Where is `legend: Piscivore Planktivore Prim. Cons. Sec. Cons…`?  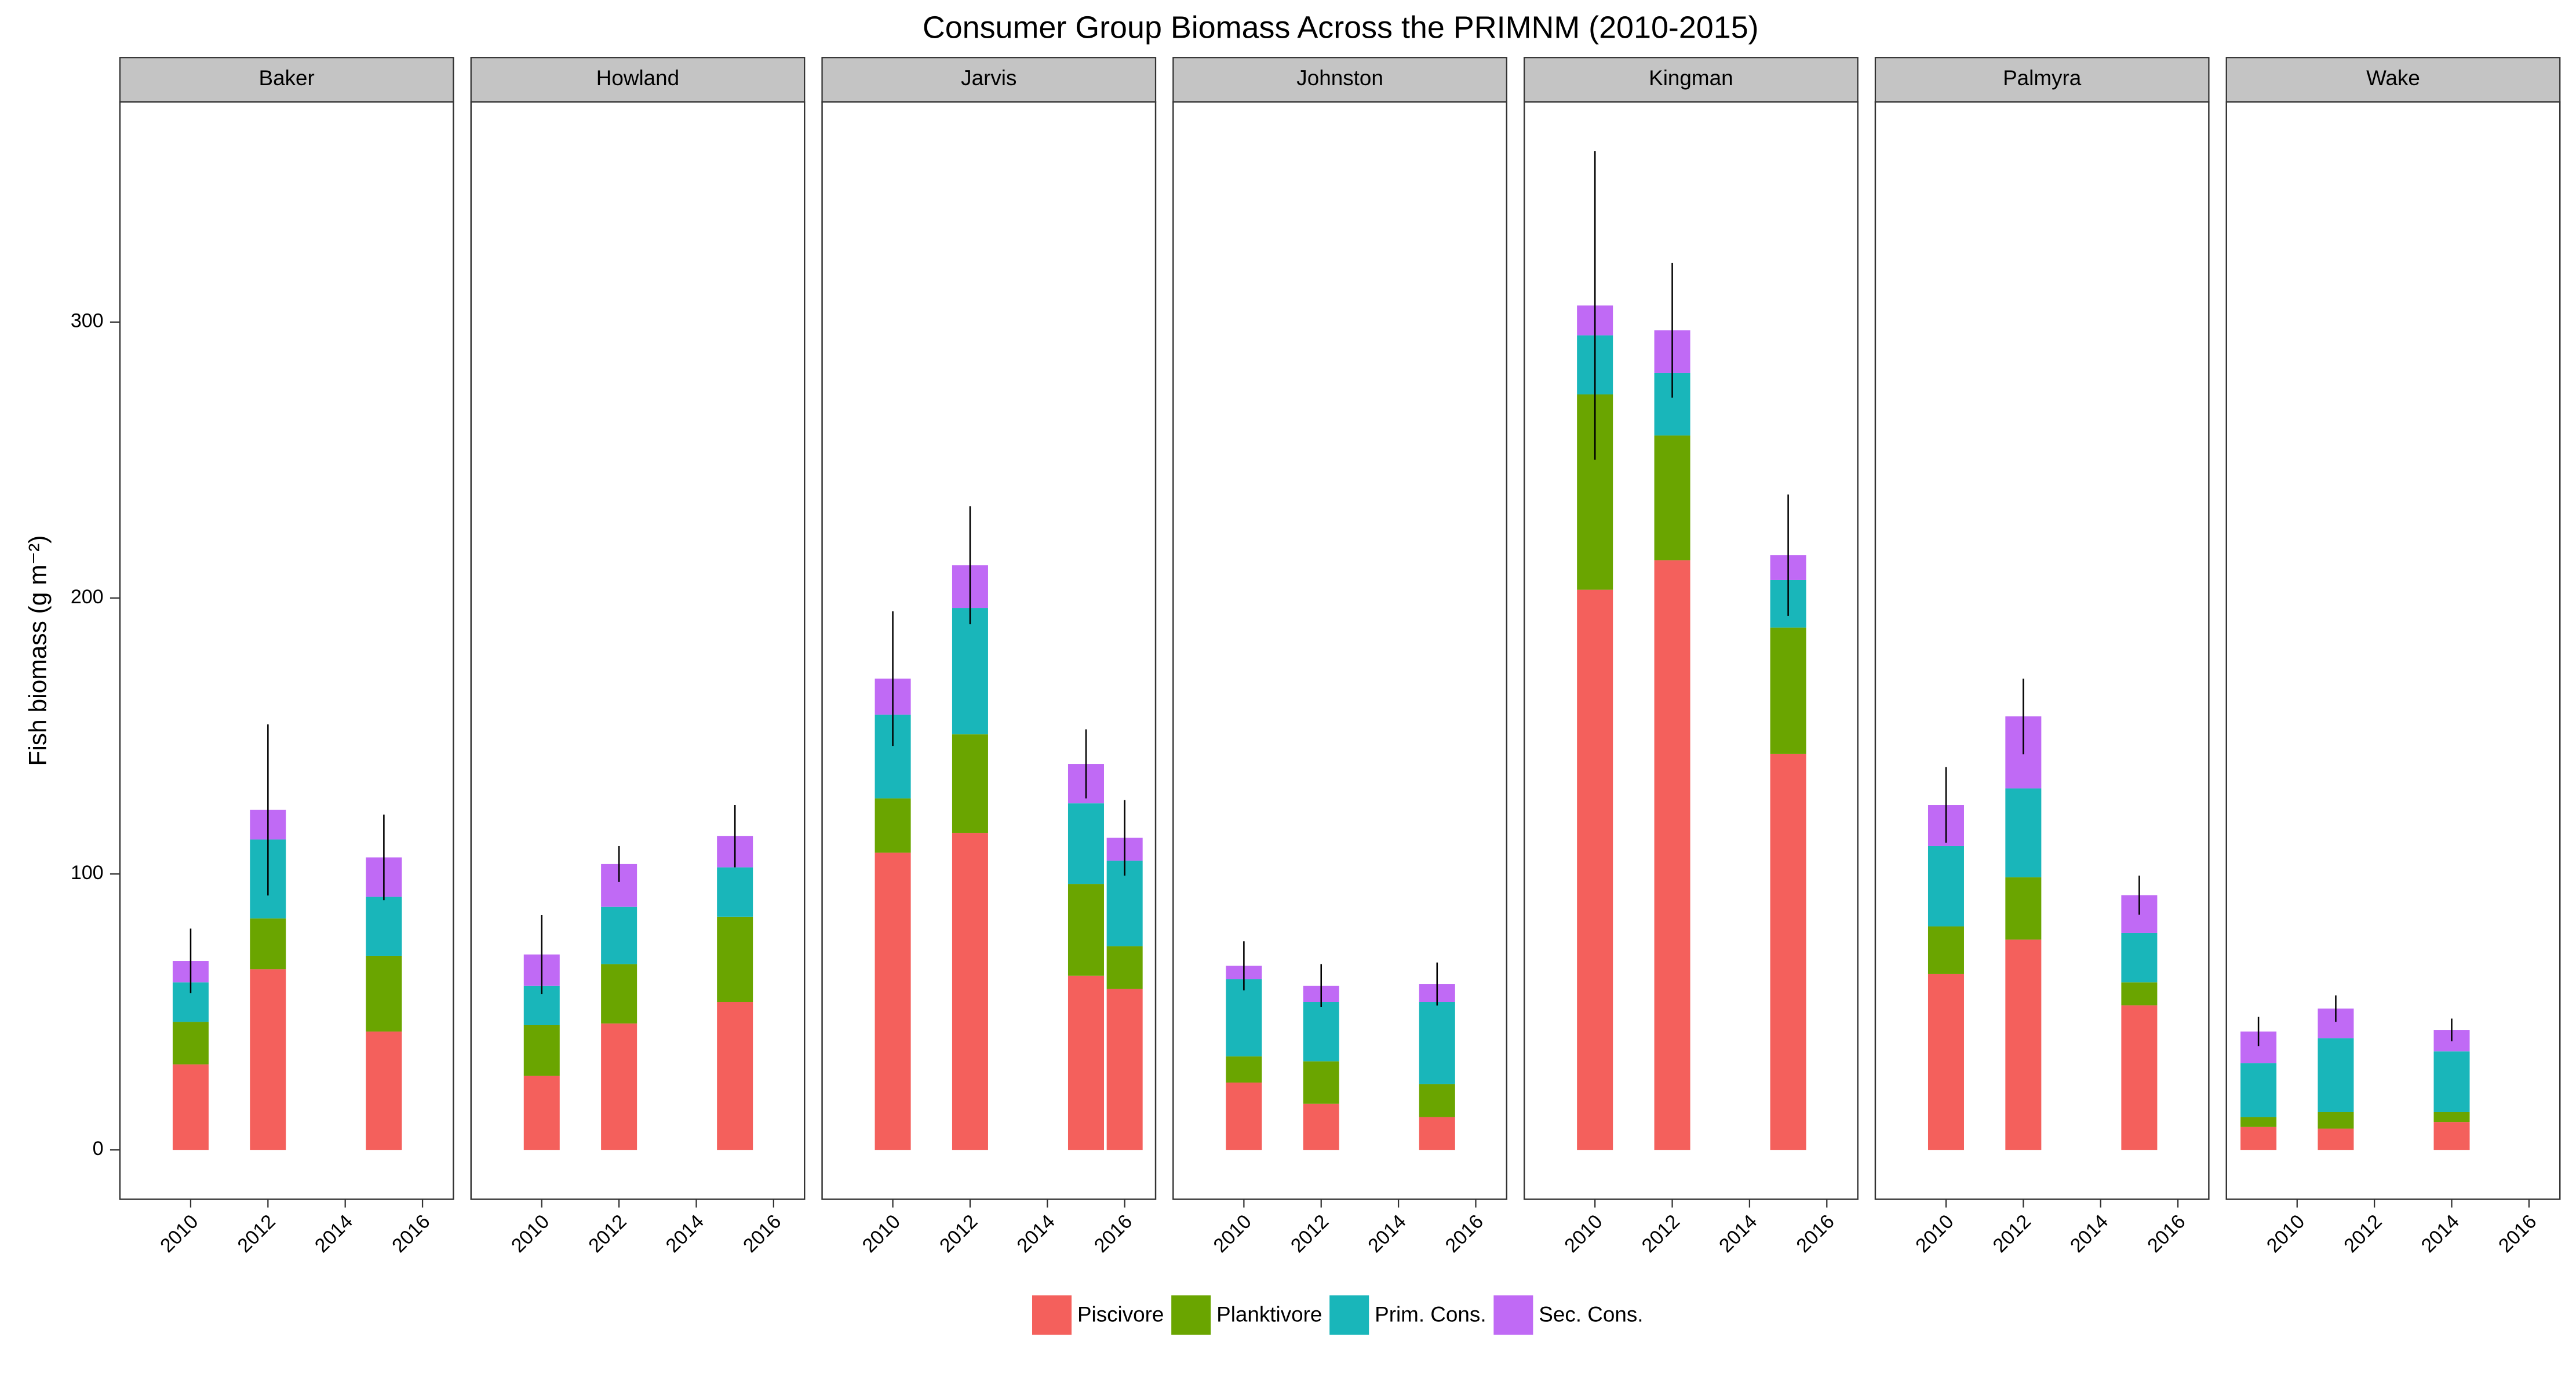 legend: Piscivore Planktivore Prim. Cons. Sec. Cons… is located at coordinates (1337, 1315).